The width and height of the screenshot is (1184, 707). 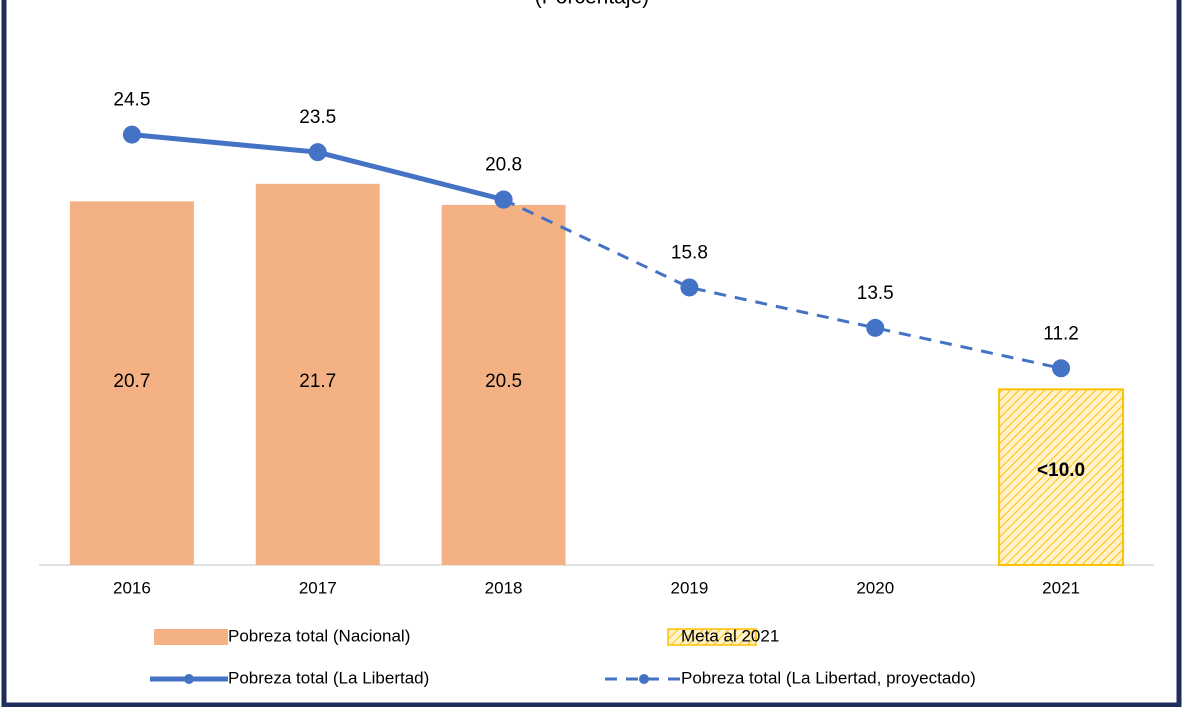 I want to click on point-value-label: 23.5, so click(x=317, y=117).